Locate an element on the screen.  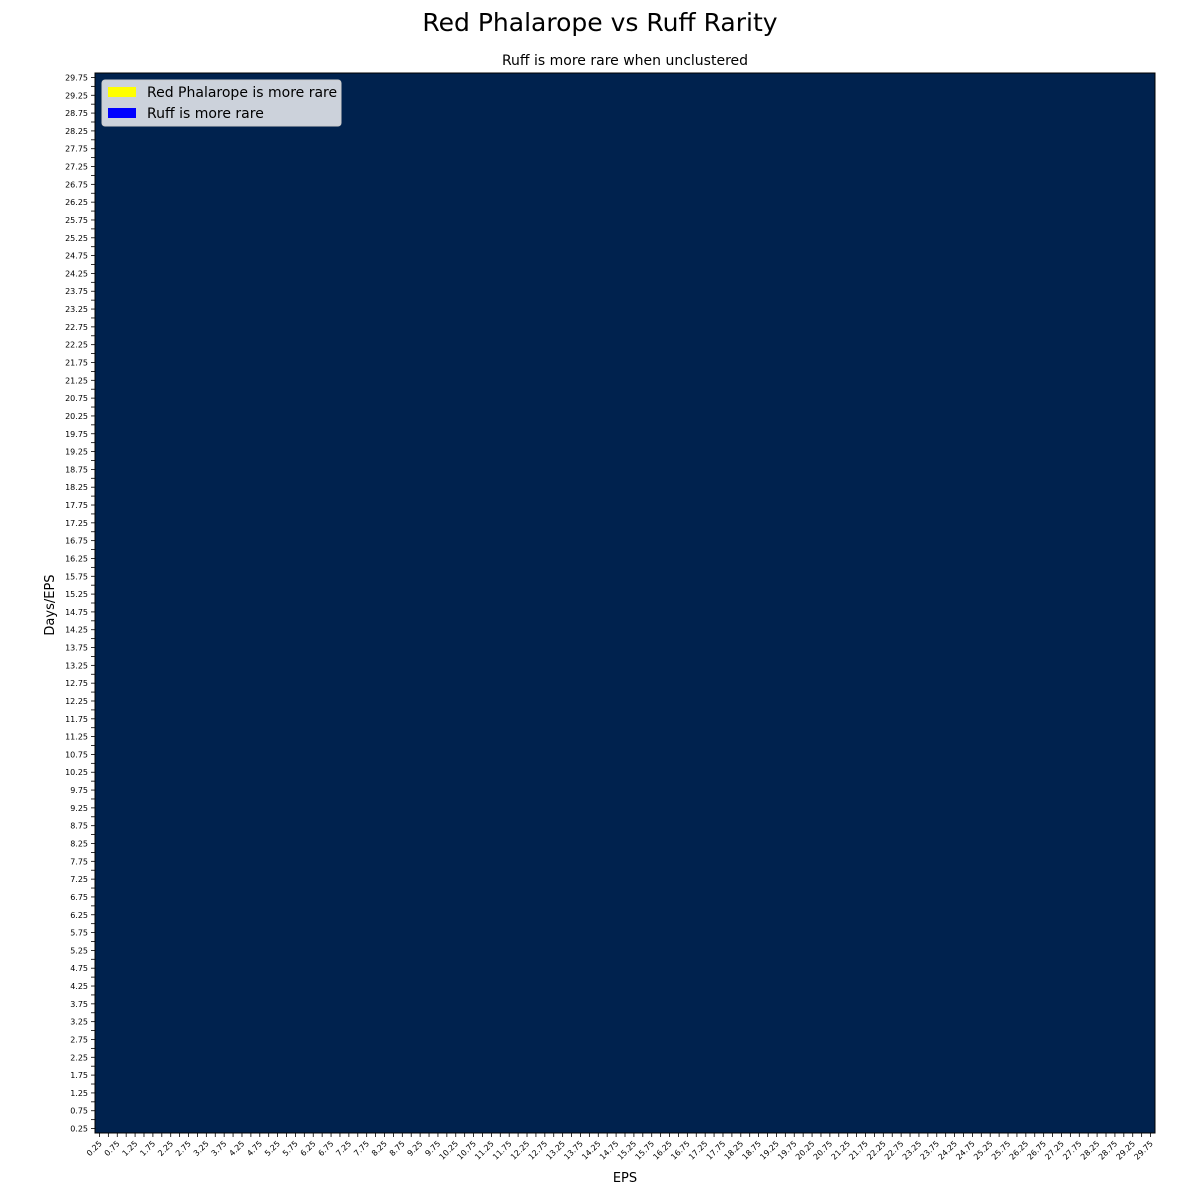
y-tick-label: 25.25 is located at coordinates (76, 238).